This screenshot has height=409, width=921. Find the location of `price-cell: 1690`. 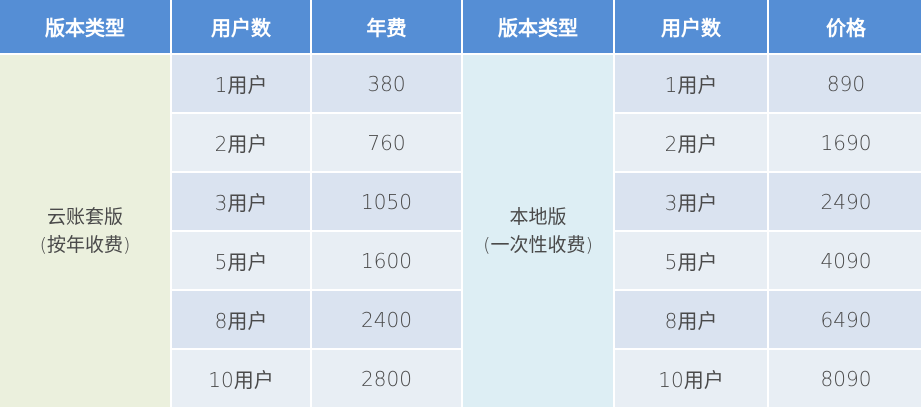

price-cell: 1690 is located at coordinates (845, 142).